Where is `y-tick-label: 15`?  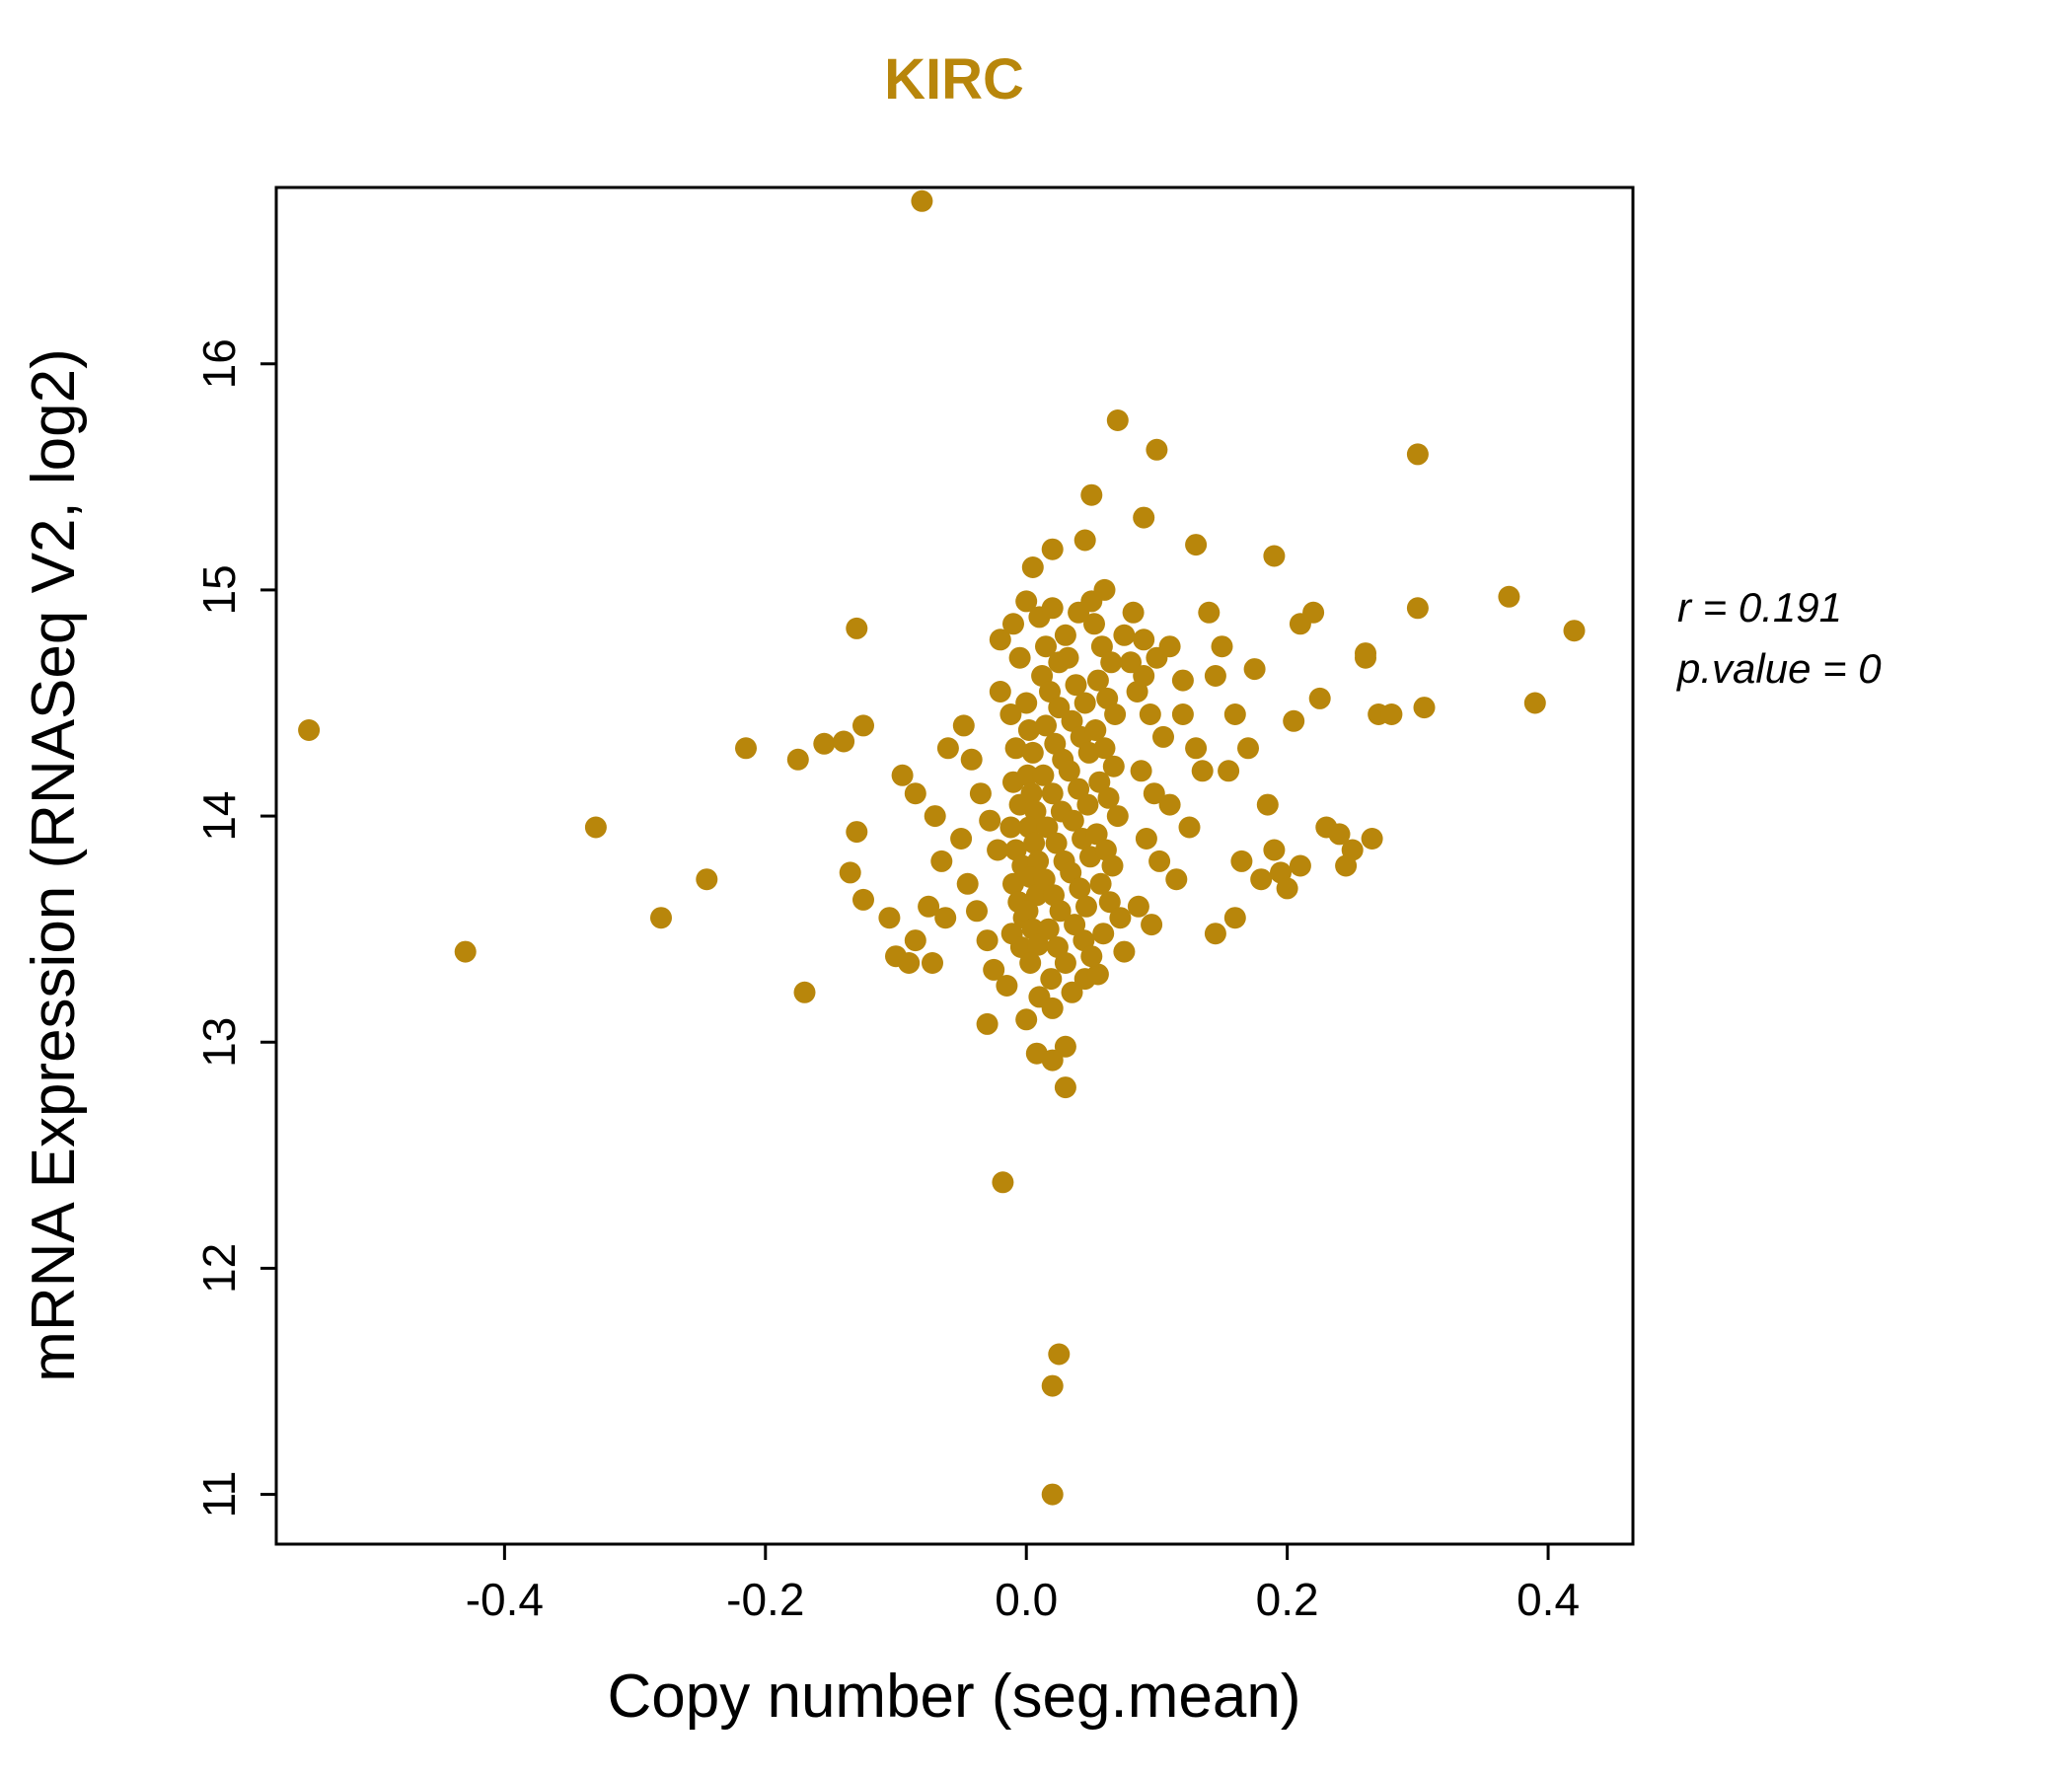
y-tick-label: 15 is located at coordinates (219, 589).